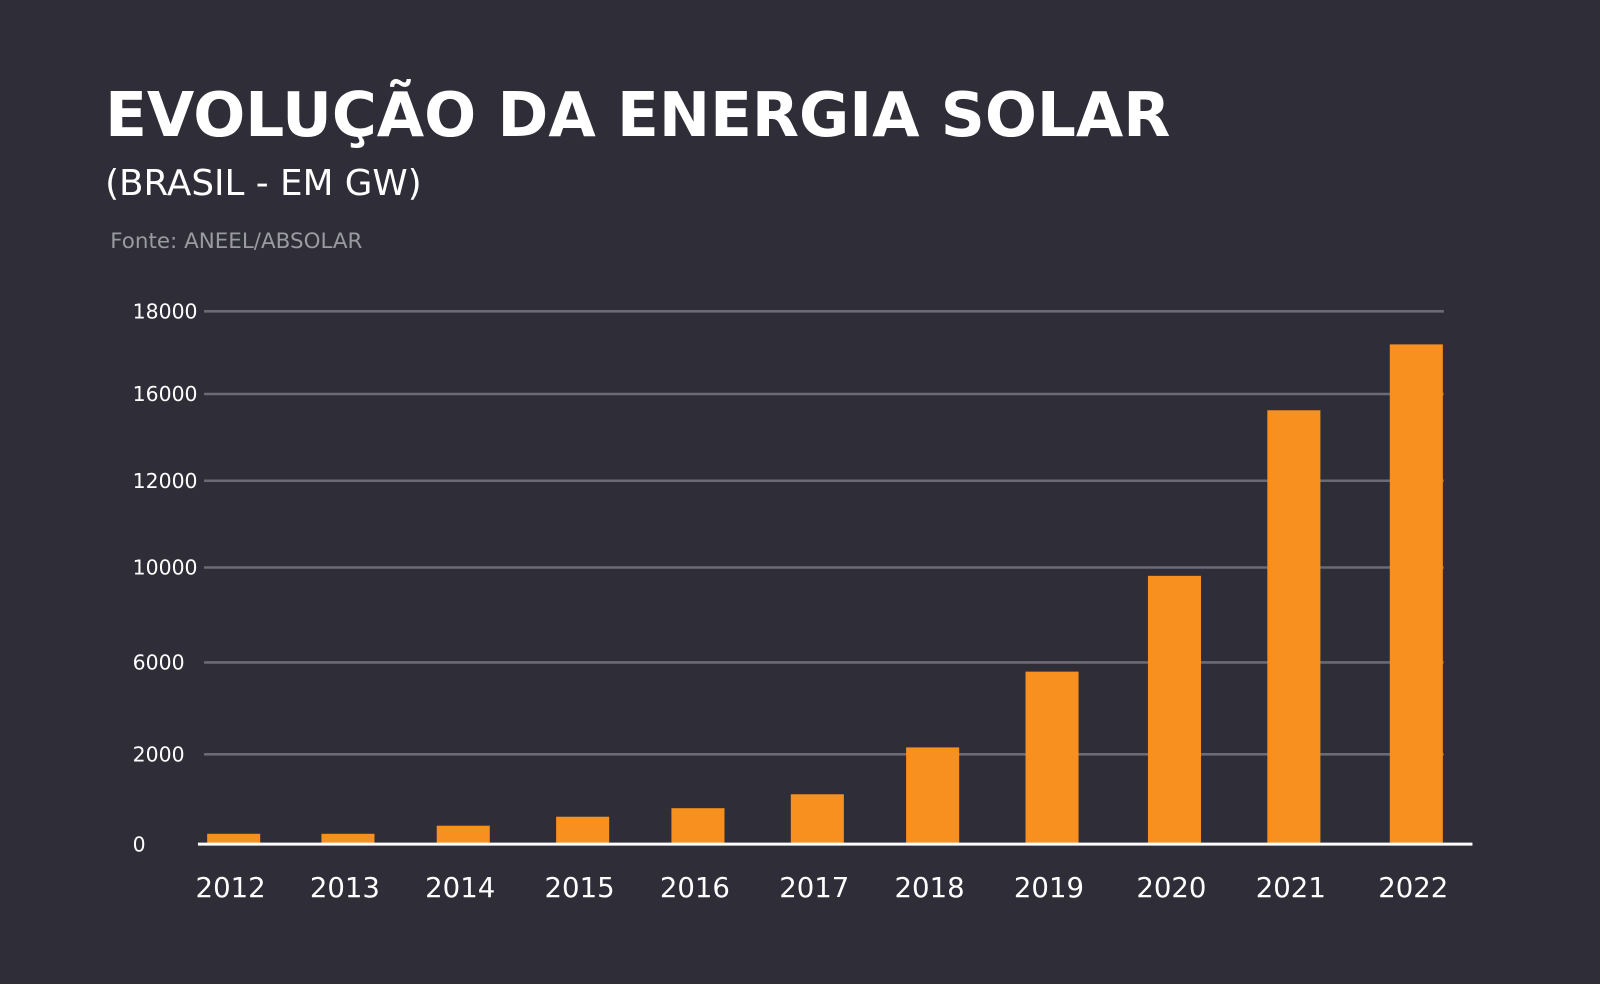  Describe the element at coordinates (1174, 710) in the screenshot. I see `bar-2020` at that location.